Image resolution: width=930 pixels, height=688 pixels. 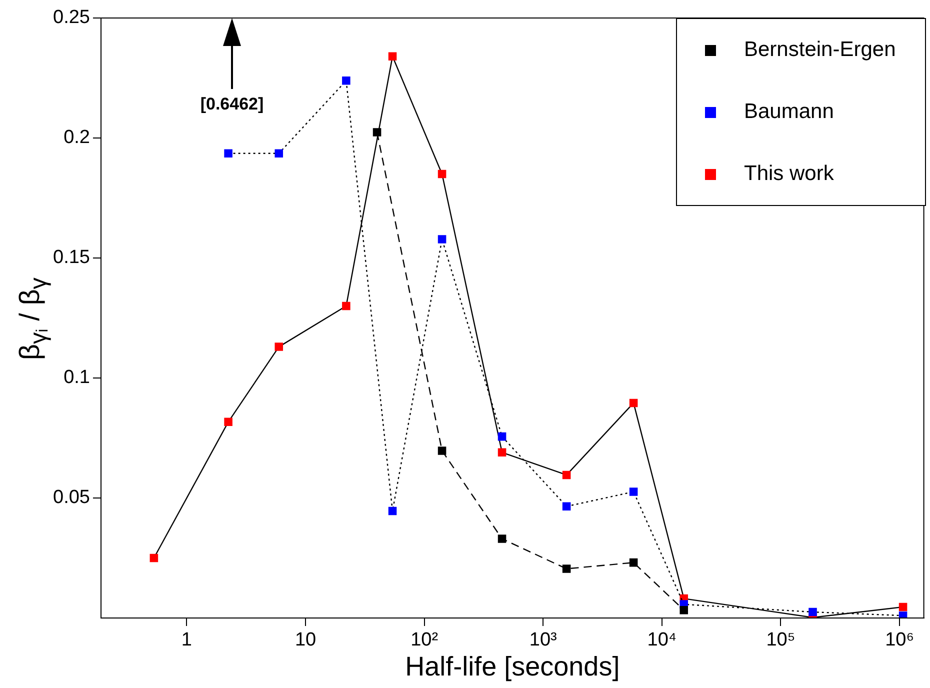 What do you see at coordinates (71, 17) in the screenshot?
I see `y-tick-label: 0.25` at bounding box center [71, 17].